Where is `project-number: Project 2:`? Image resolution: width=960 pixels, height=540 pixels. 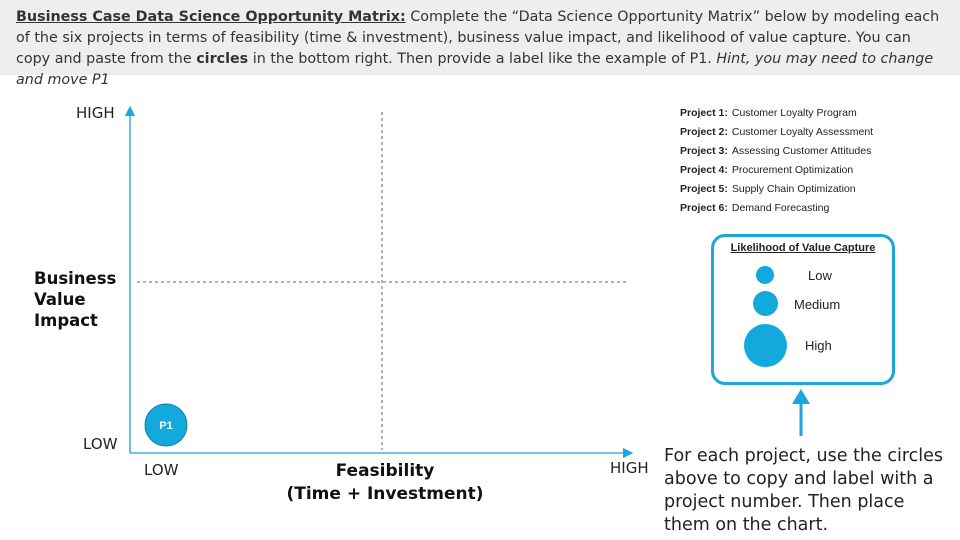
project-number: Project 2: is located at coordinates (704, 132).